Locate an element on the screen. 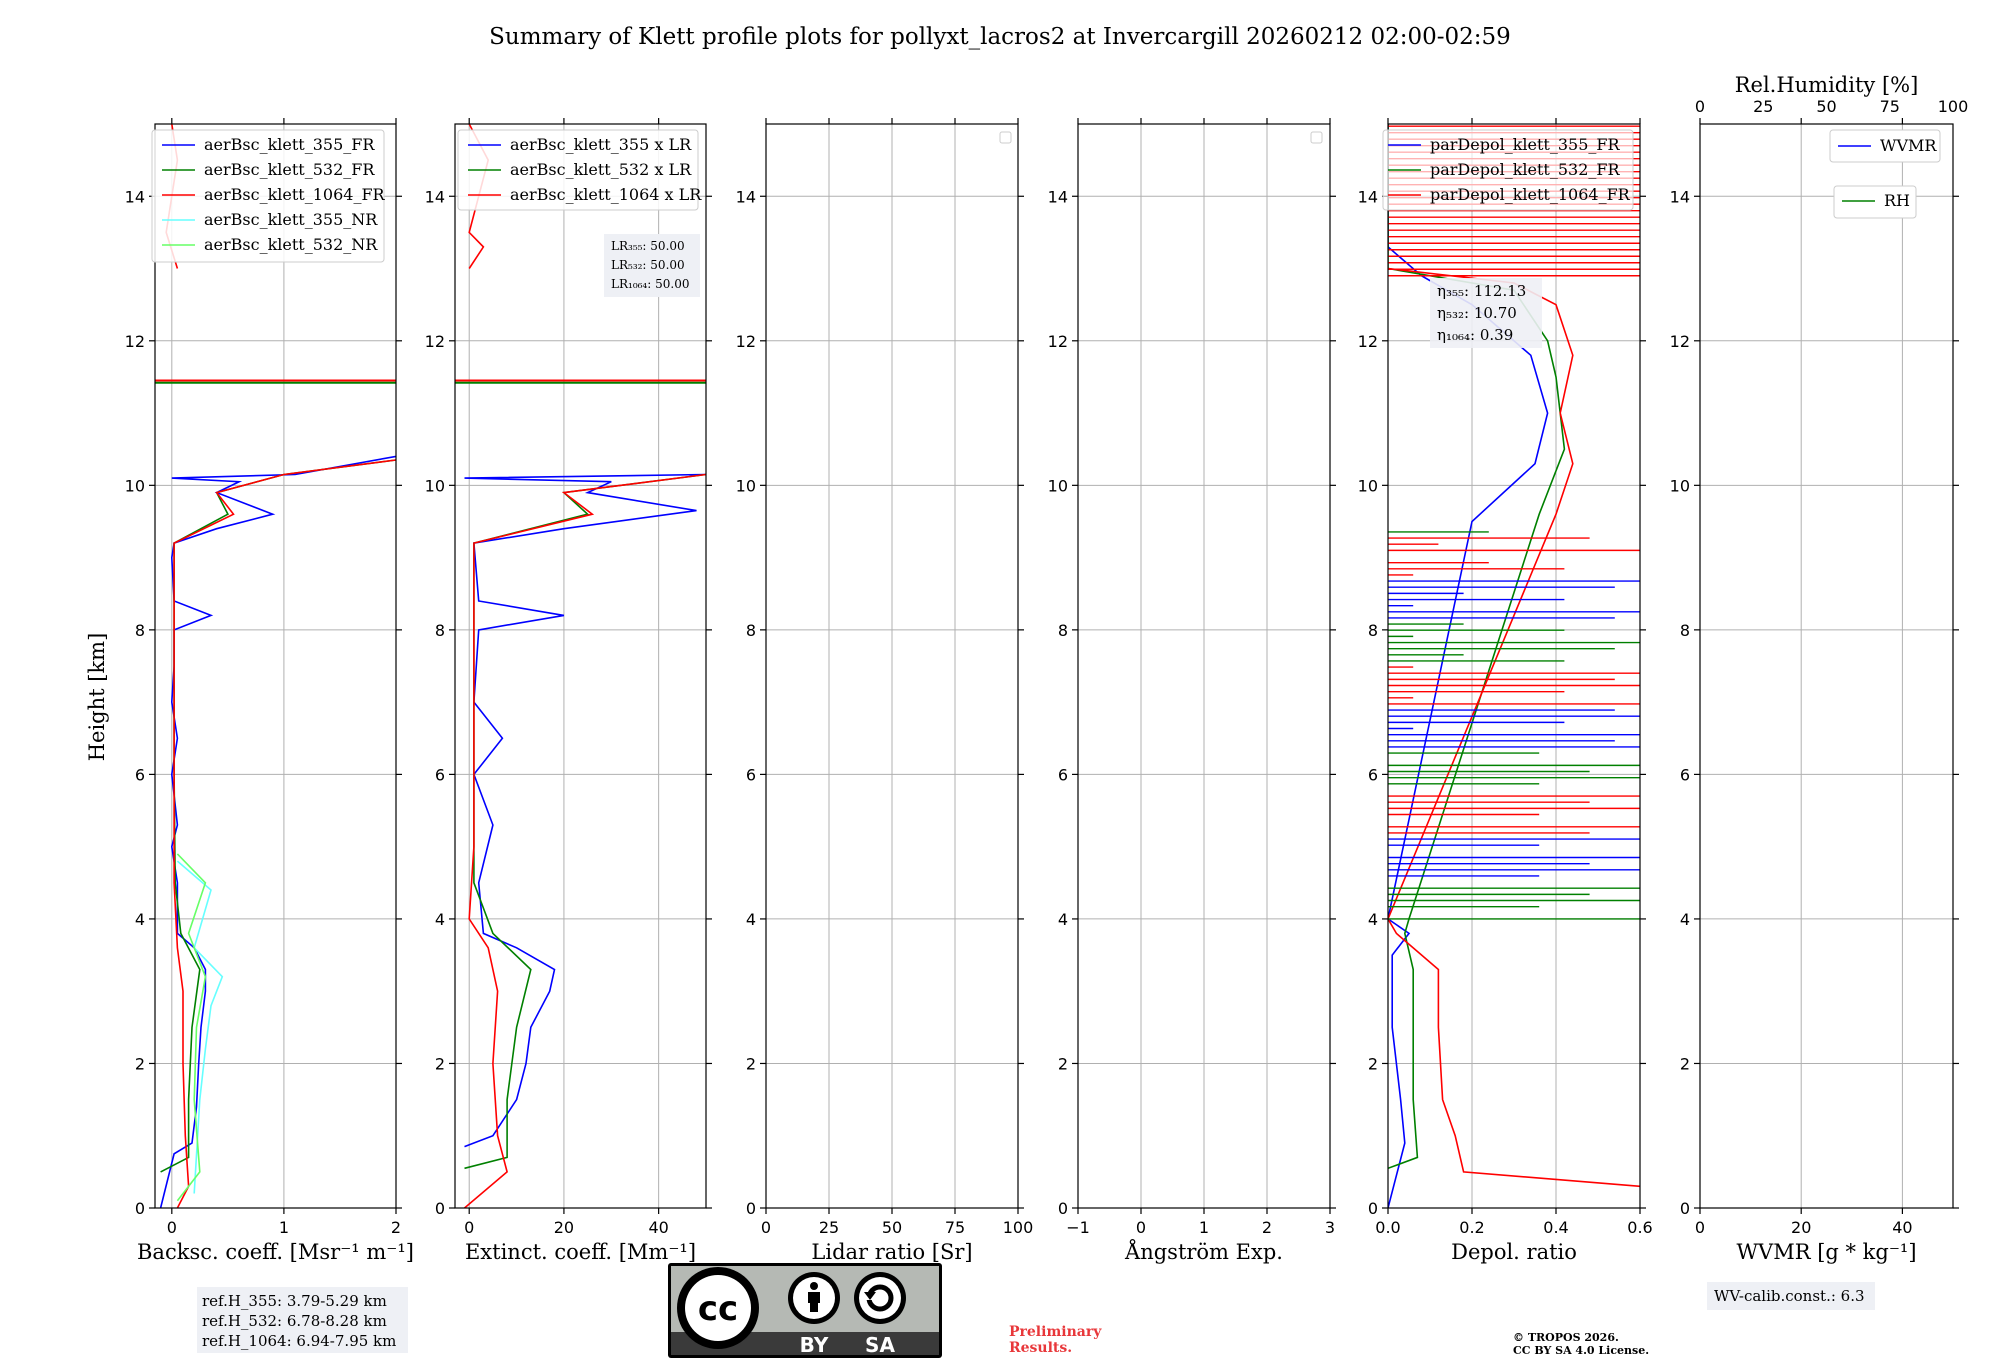 The height and width of the screenshot is (1360, 2000). x-tick-label: 20 is located at coordinates (564, 1227).